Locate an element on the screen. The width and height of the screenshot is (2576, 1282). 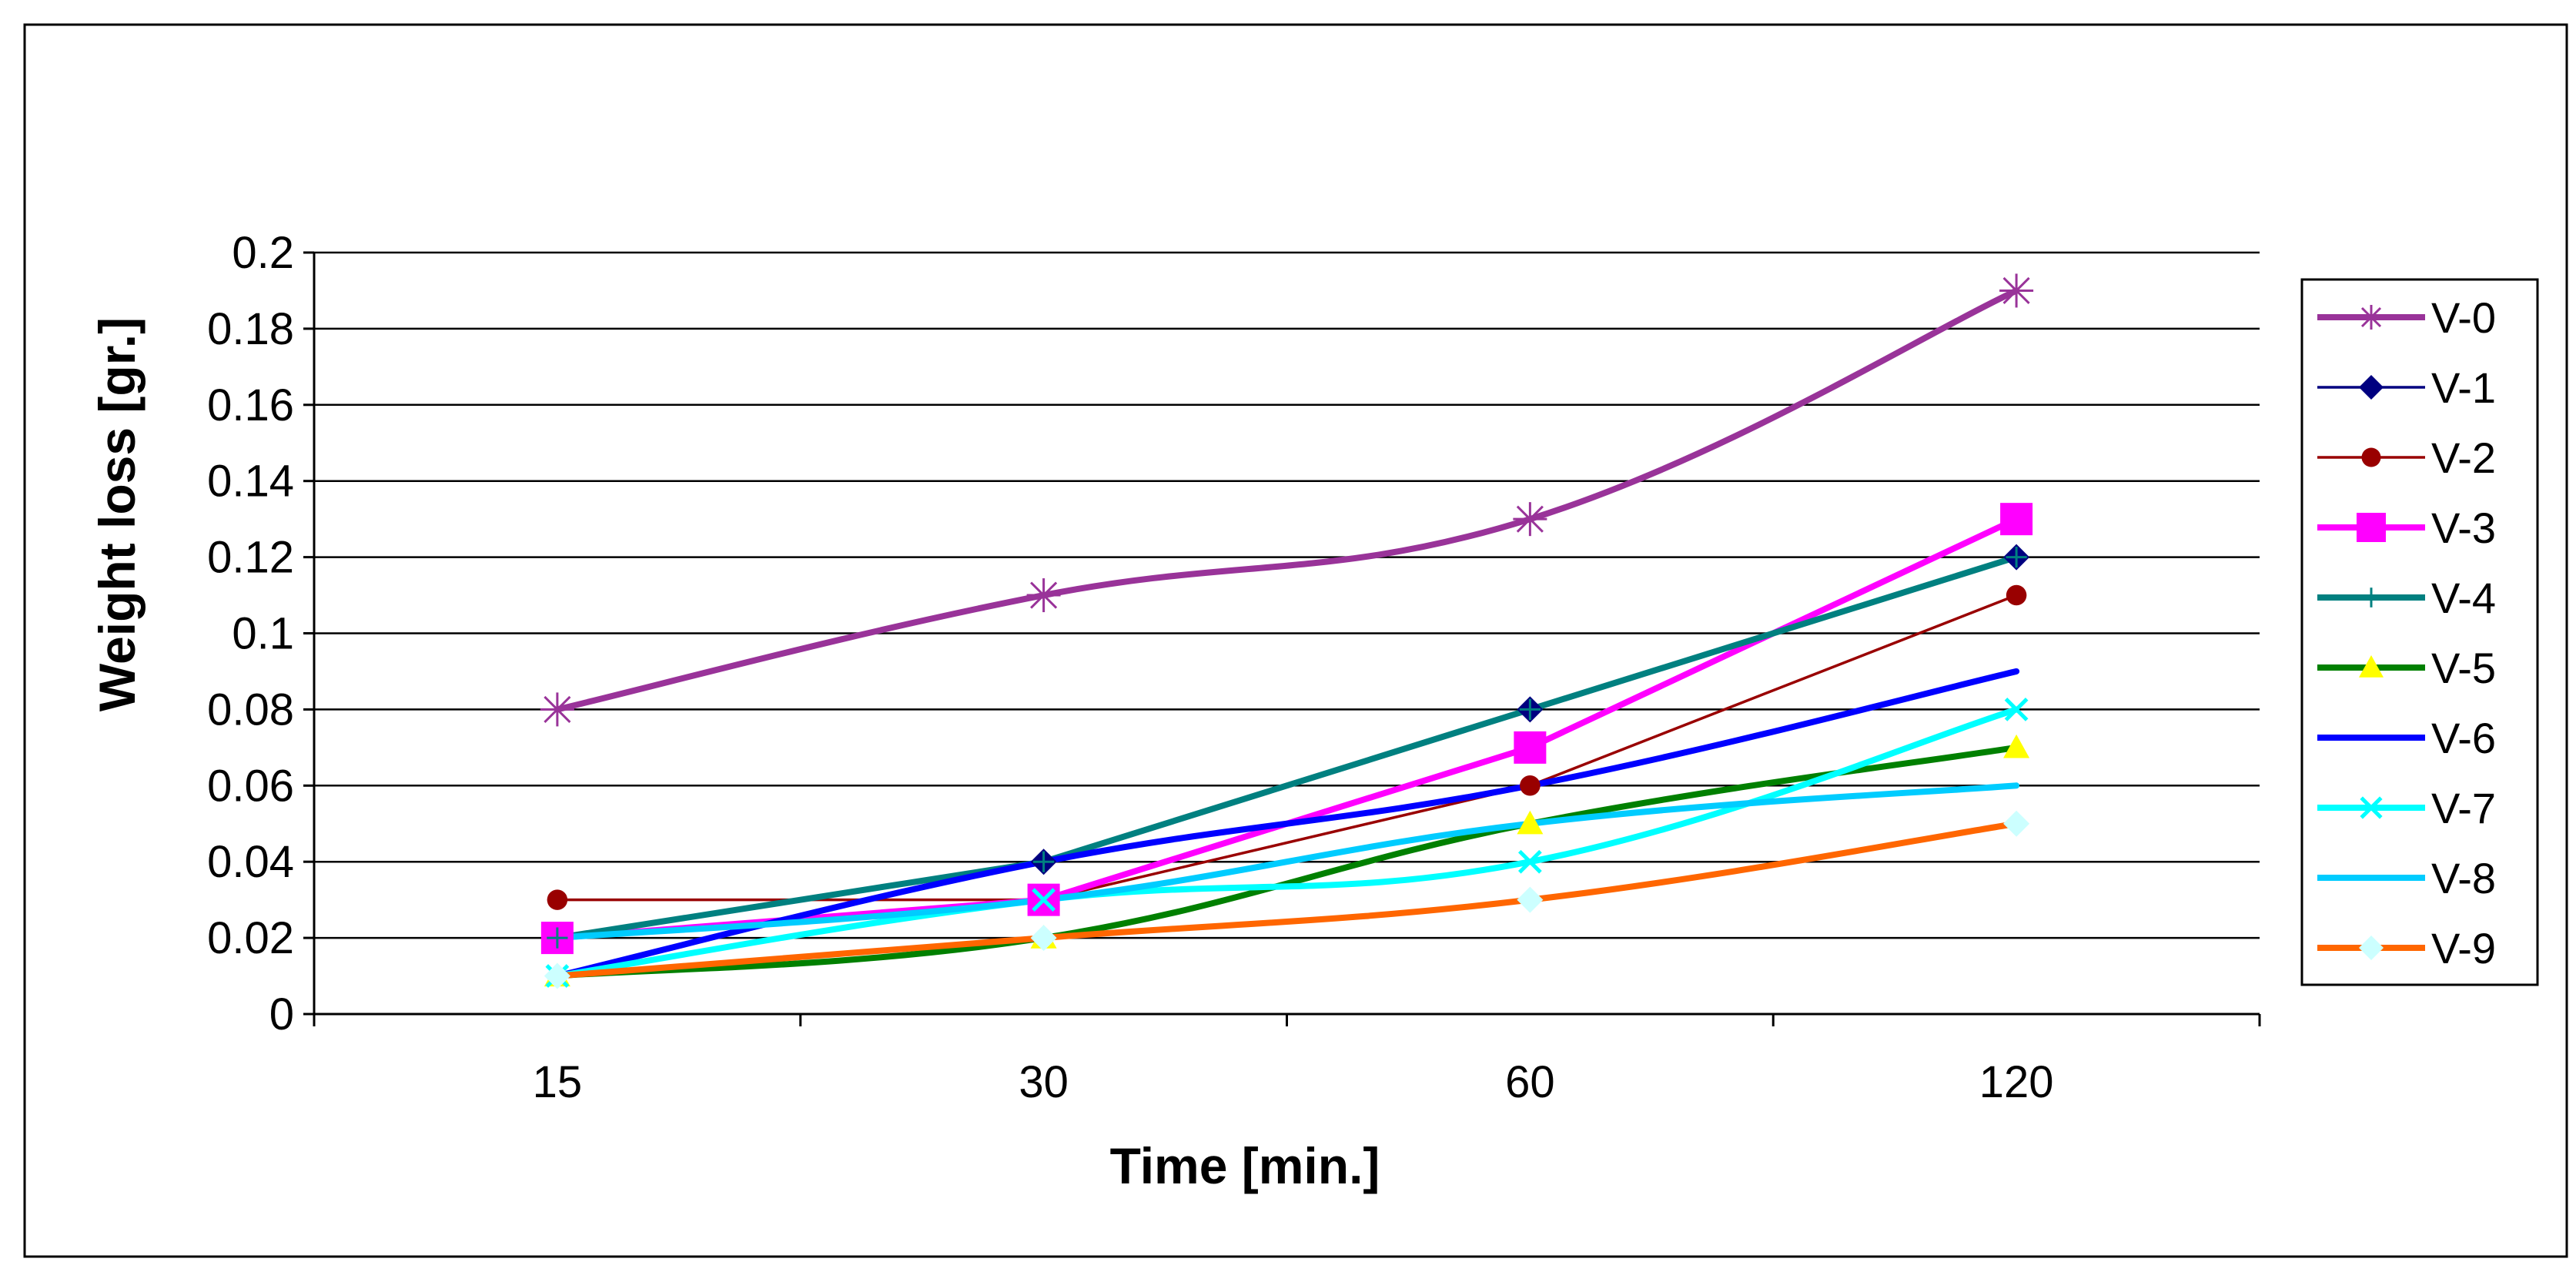
legend-marker-V-7-stroke is located at coordinates (2372, 808).